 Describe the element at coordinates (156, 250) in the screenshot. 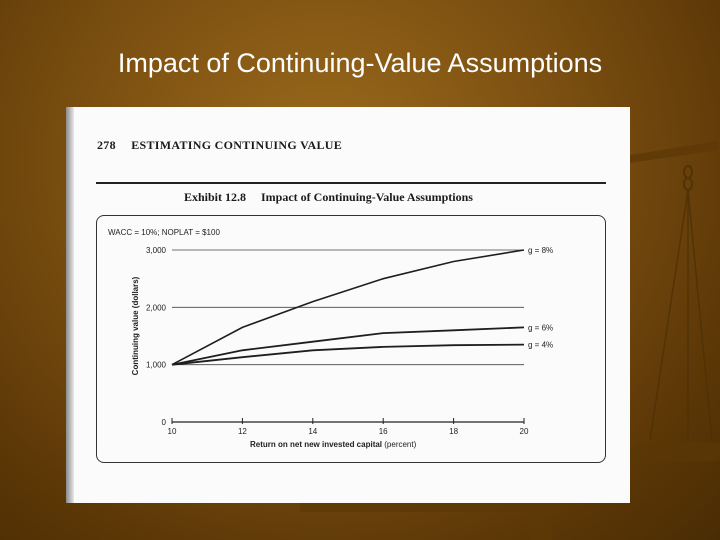

I see `y-tick-label: 3,000` at that location.